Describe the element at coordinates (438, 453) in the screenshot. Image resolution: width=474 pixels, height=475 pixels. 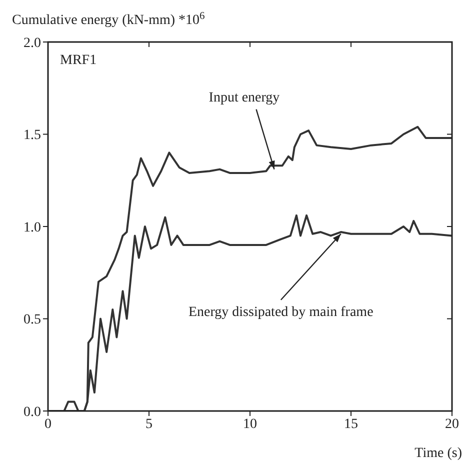
I see `x-axis-title: Time (s)` at that location.